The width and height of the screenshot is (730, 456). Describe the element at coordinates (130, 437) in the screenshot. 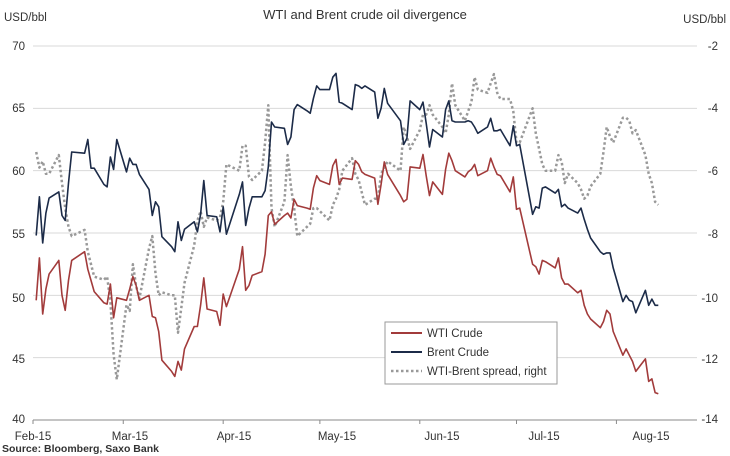

I see `x-tick-label: Mar-15` at that location.